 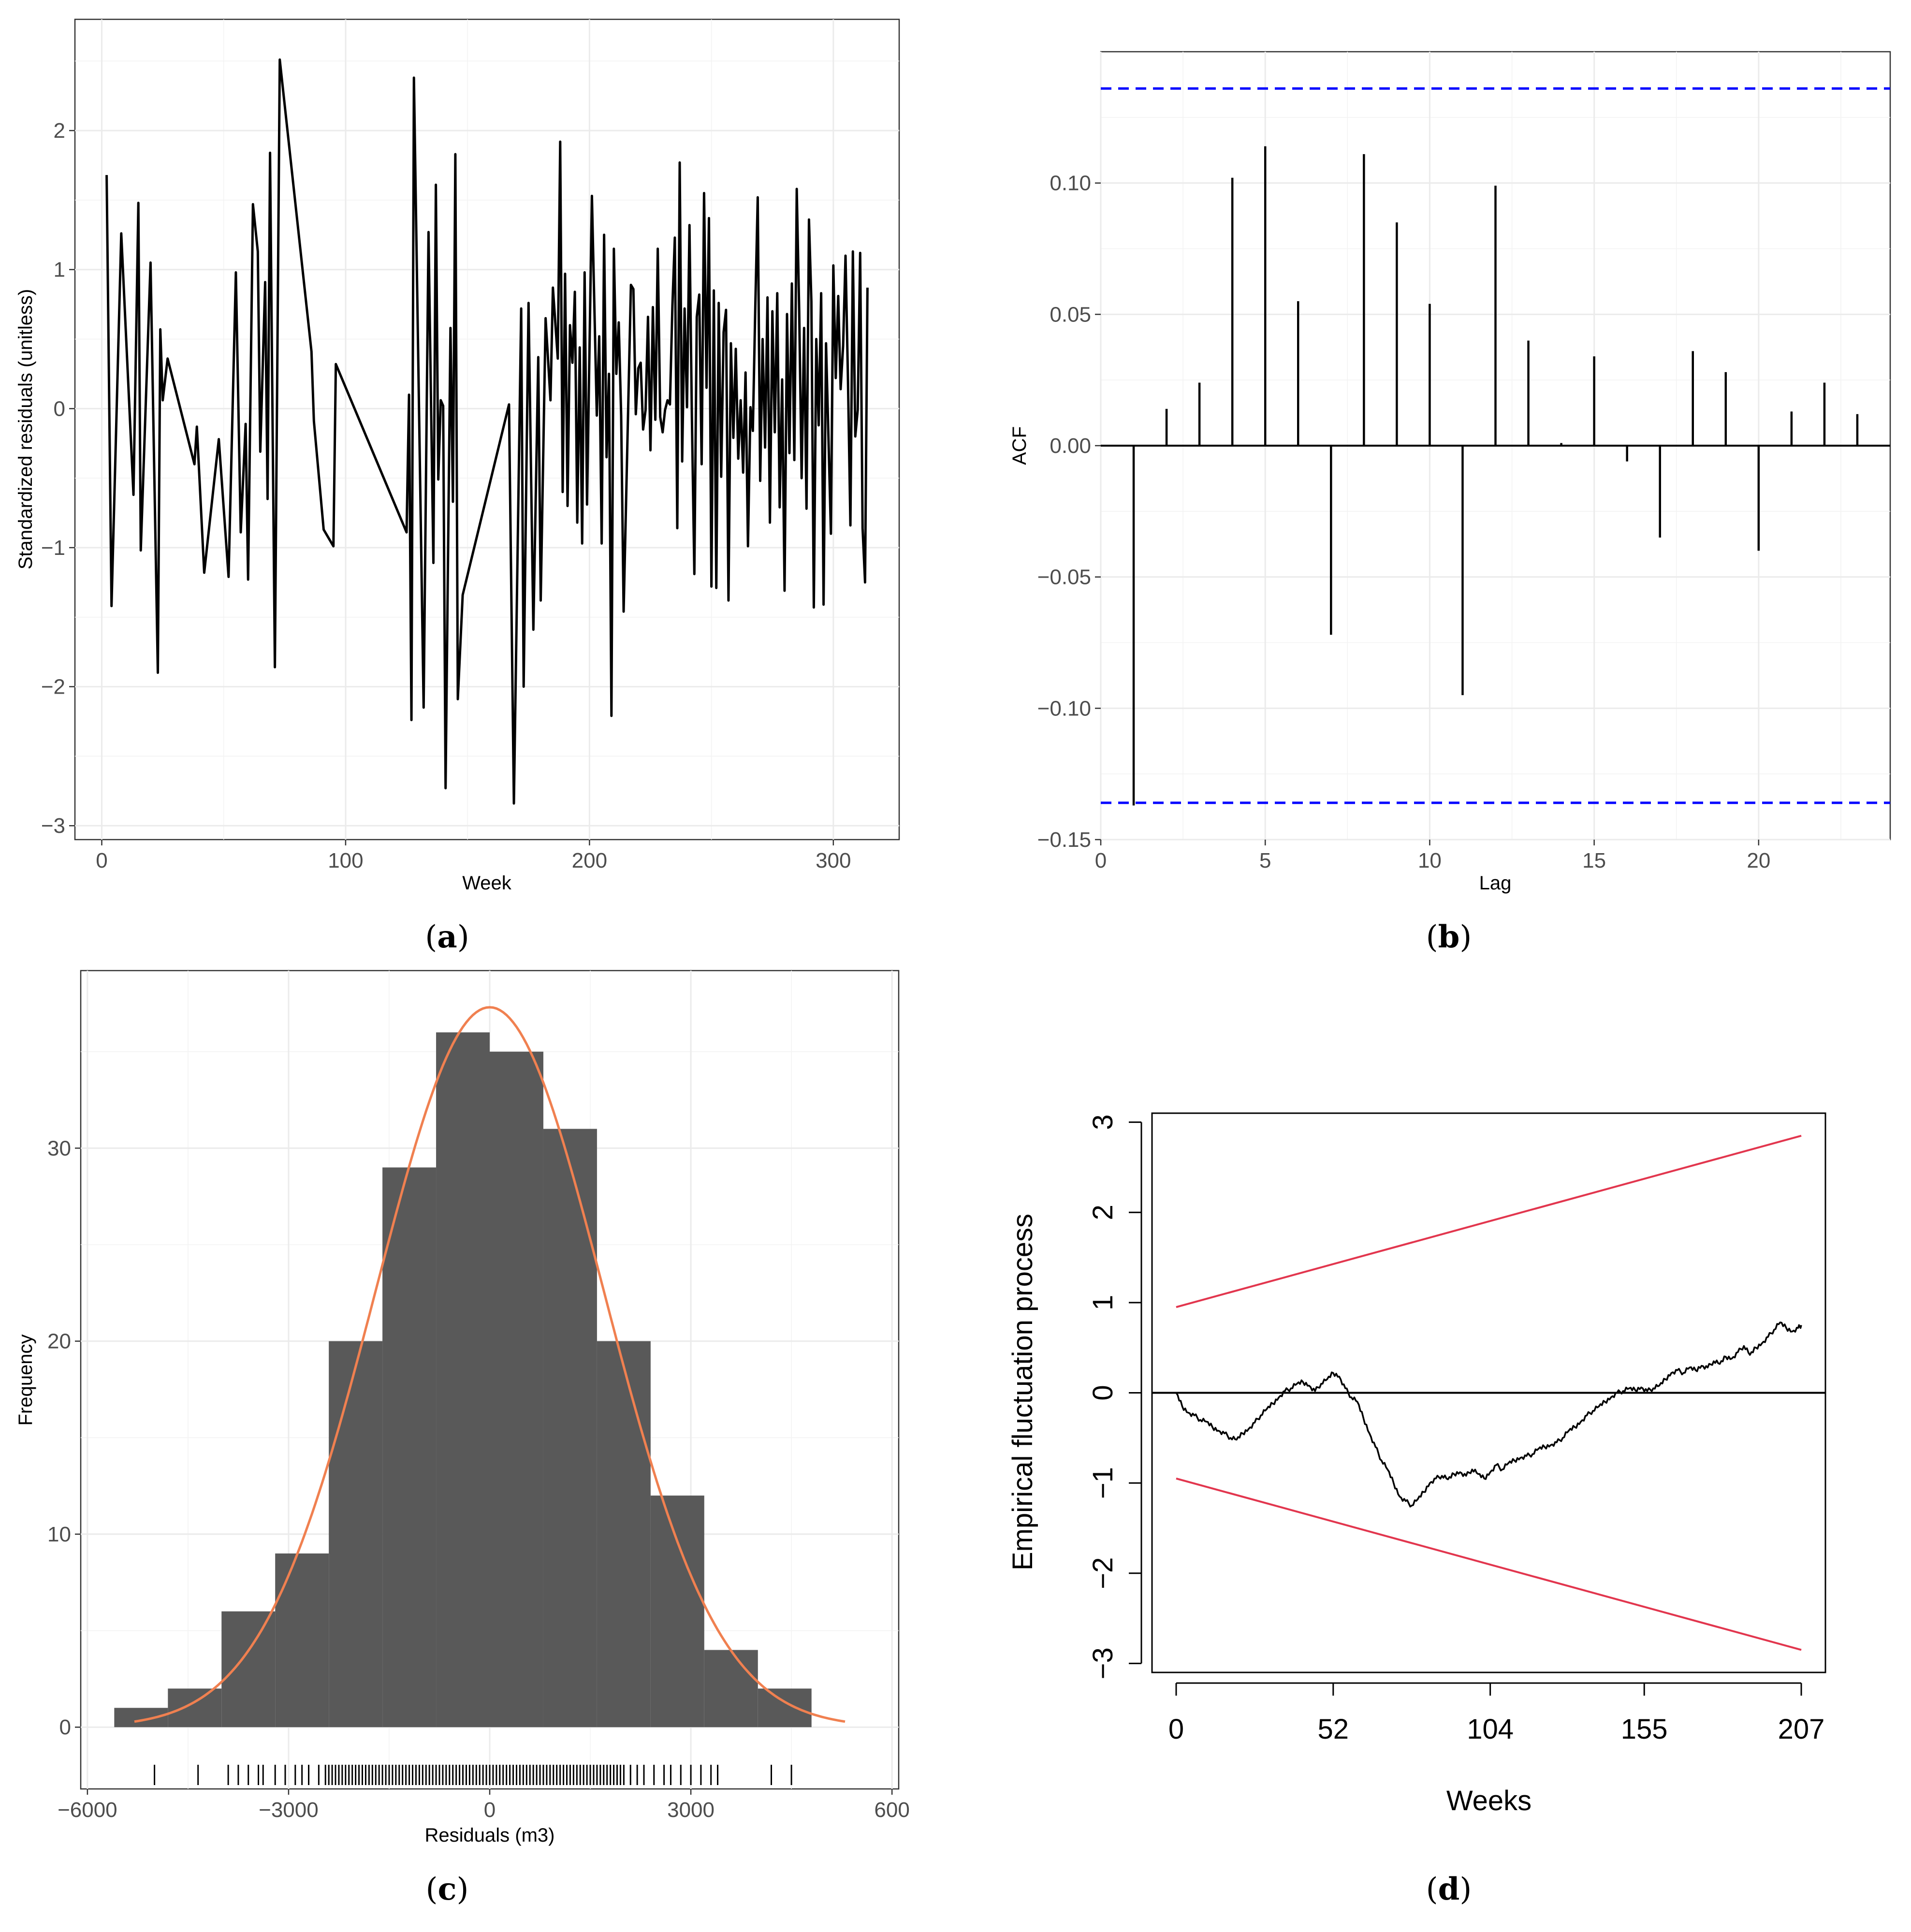 What do you see at coordinates (59, 409) in the screenshot?
I see `a-y-tick-label: 0` at bounding box center [59, 409].